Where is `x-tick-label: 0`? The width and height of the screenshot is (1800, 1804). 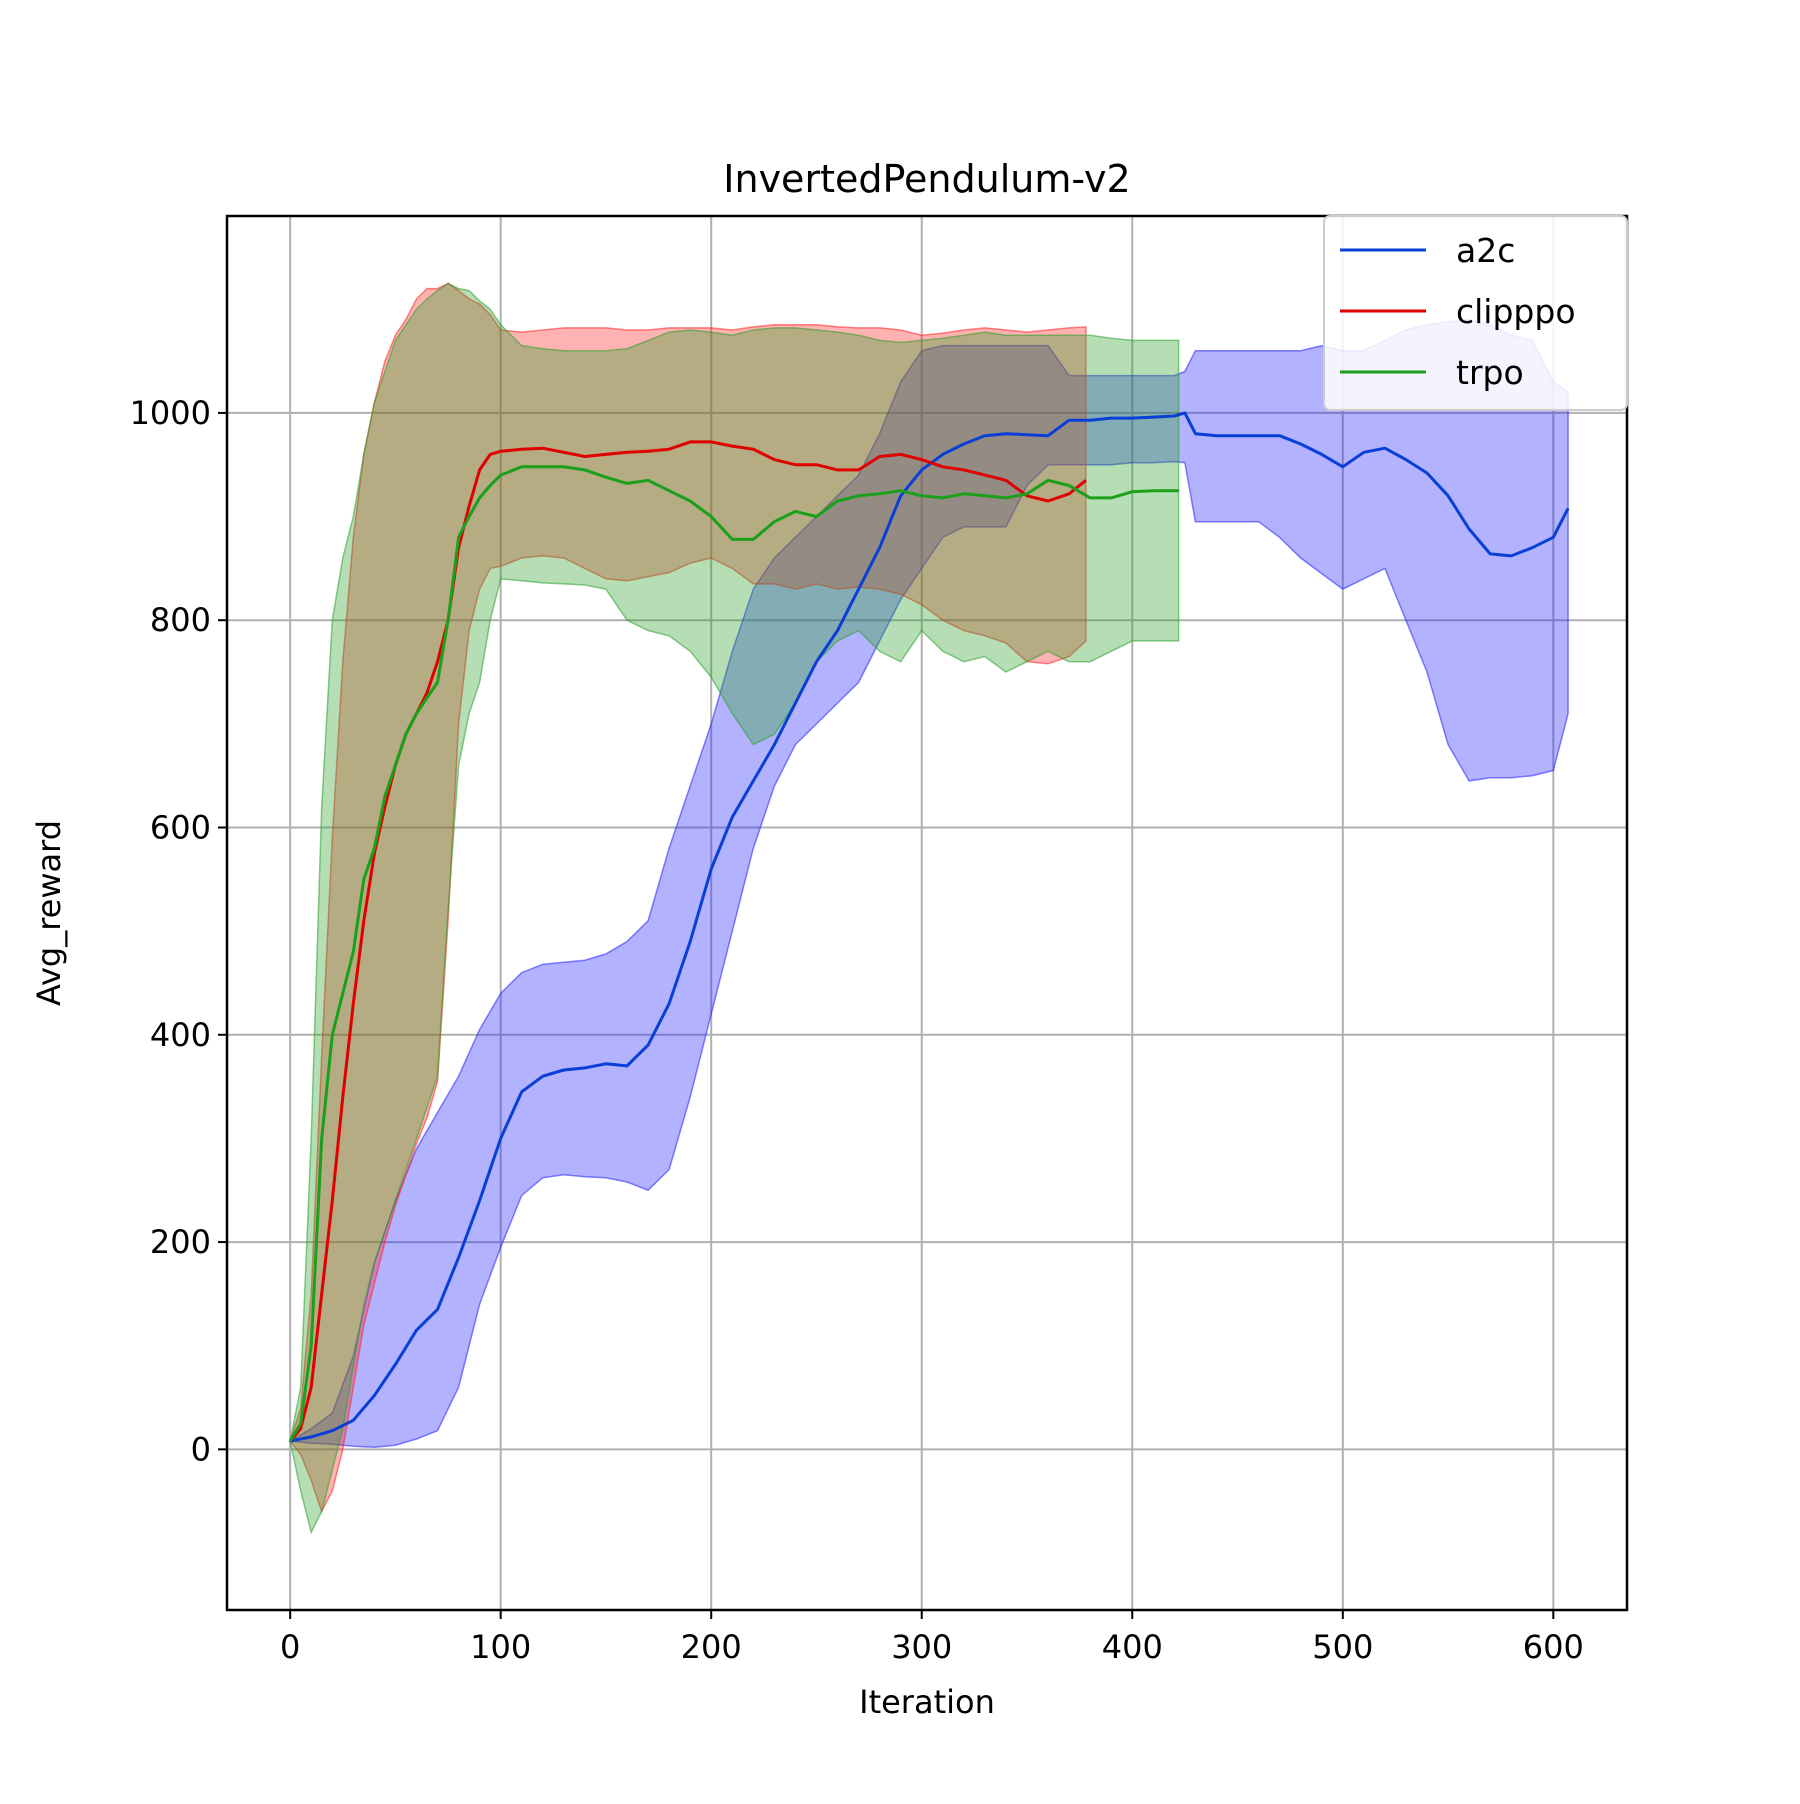 x-tick-label: 0 is located at coordinates (290, 1647).